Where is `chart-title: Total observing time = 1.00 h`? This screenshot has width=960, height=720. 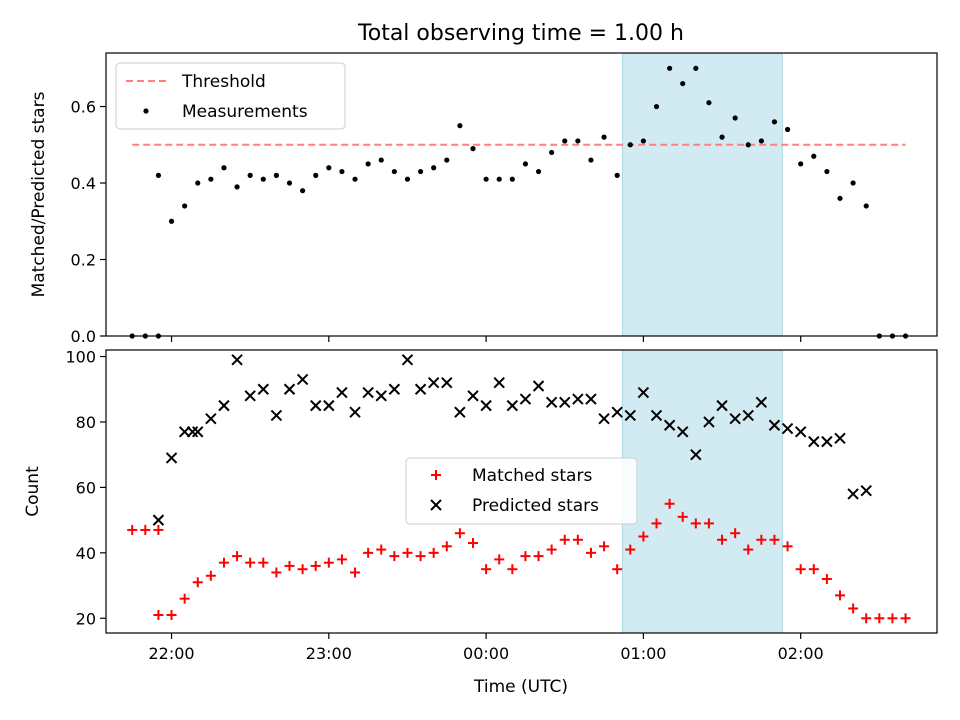 chart-title: Total observing time = 1.00 h is located at coordinates (520, 33).